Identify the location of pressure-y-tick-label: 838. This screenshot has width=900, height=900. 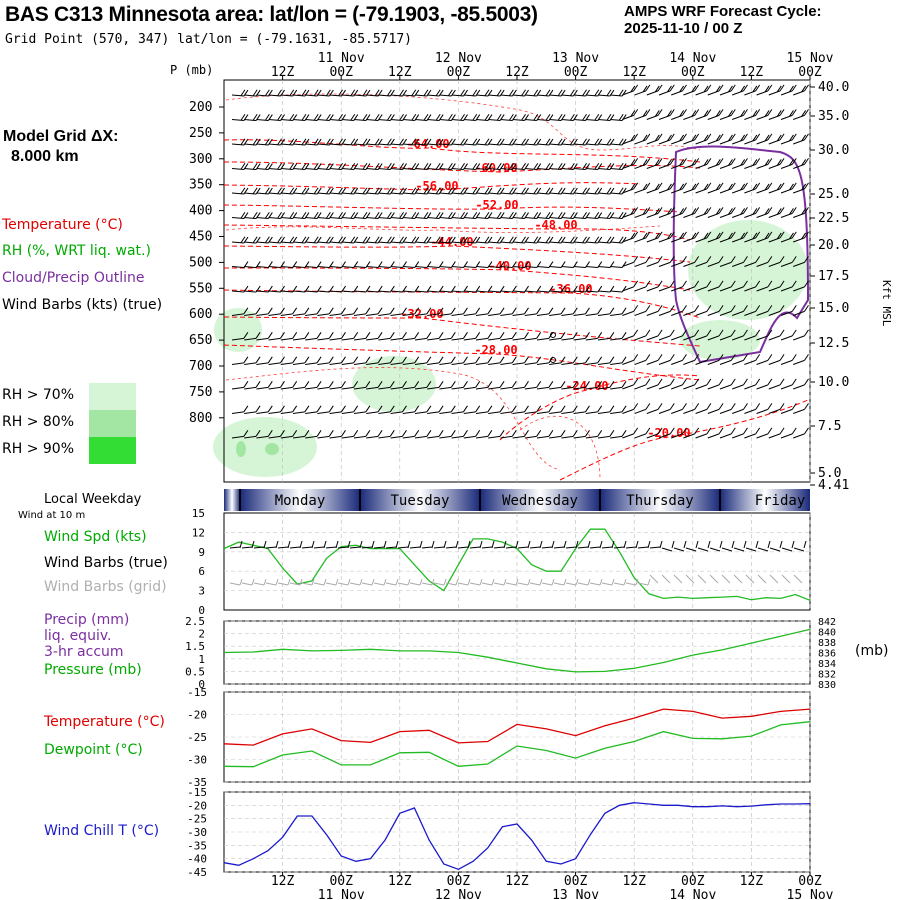
(827, 643).